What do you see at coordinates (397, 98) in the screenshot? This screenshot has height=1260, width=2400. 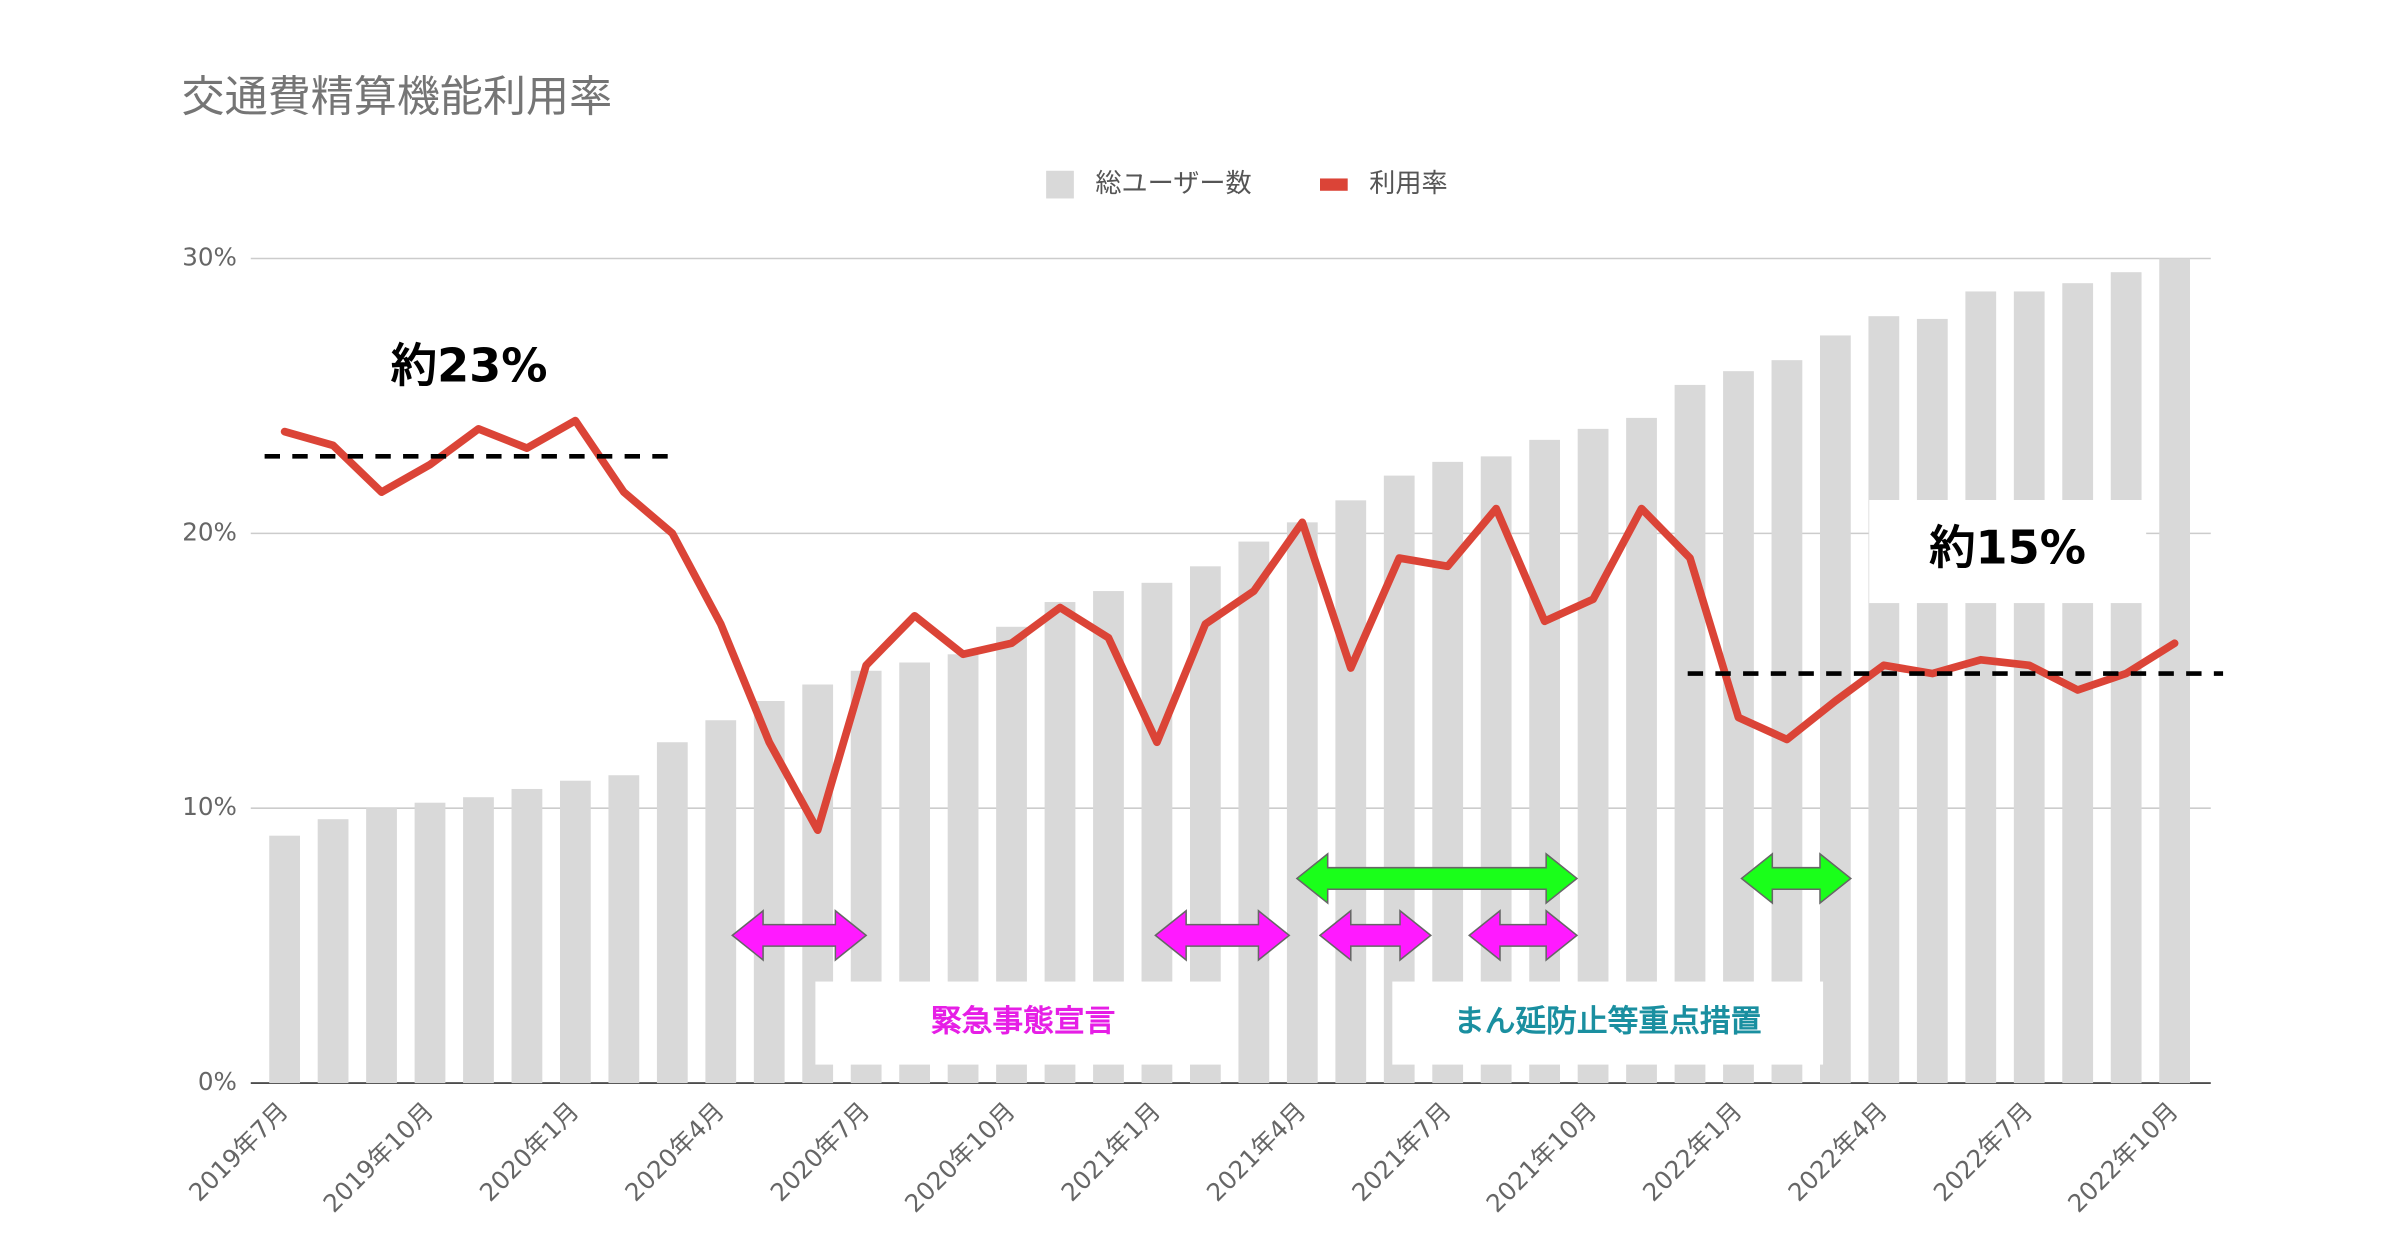 I see `chart-title: 交通費精算機能利用率` at bounding box center [397, 98].